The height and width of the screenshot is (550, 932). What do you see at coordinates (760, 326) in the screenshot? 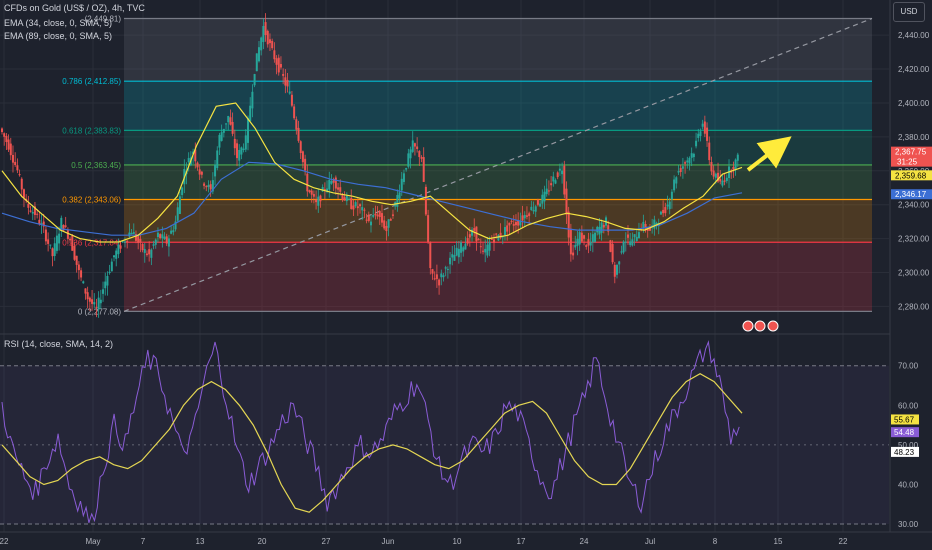
I see `event-markers` at bounding box center [760, 326].